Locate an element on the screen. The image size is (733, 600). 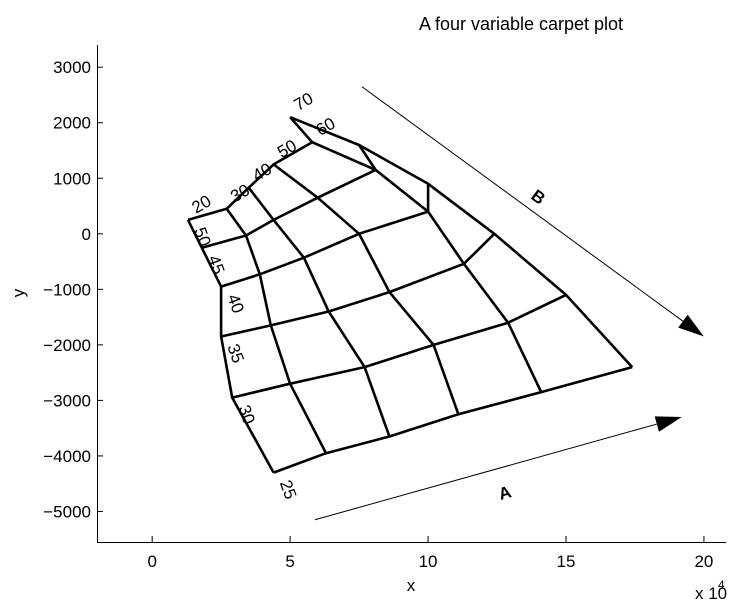
x-tick-label: 5 is located at coordinates (289, 561).